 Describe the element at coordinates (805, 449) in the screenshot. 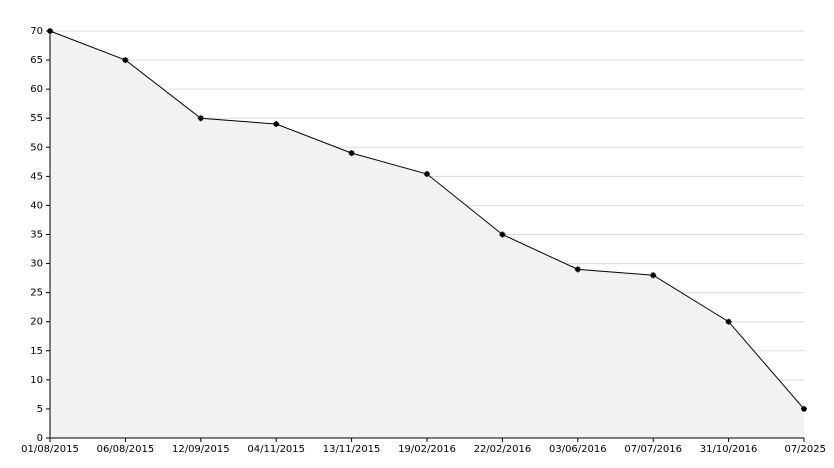

I see `x-tick-label: 07/2025` at that location.